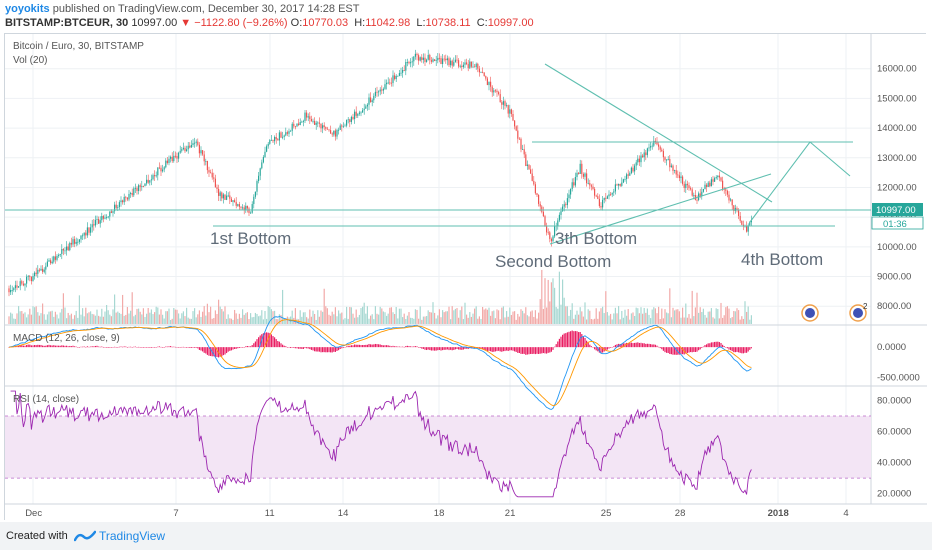 The image size is (932, 550). Describe the element at coordinates (85, 536) in the screenshot. I see `tradingview-logo-icon` at that location.